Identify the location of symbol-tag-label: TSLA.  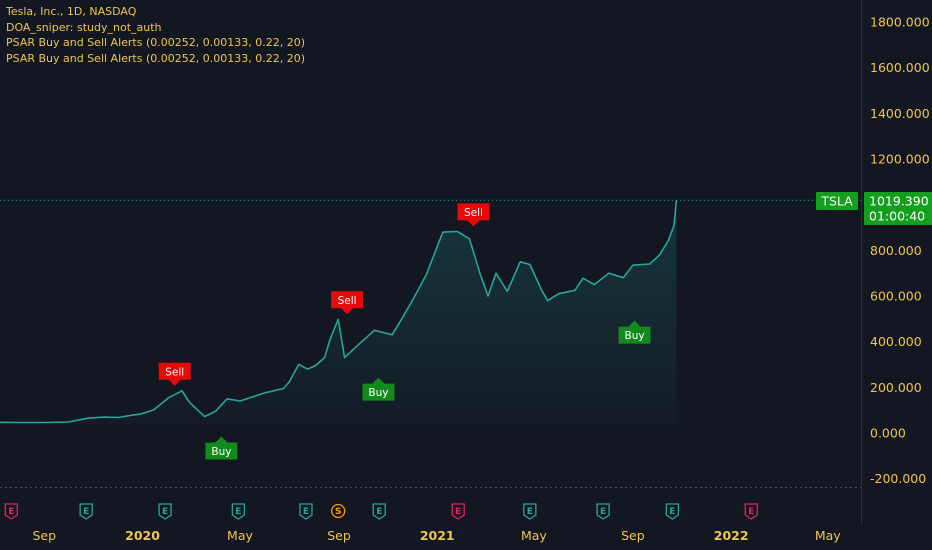
(836, 201).